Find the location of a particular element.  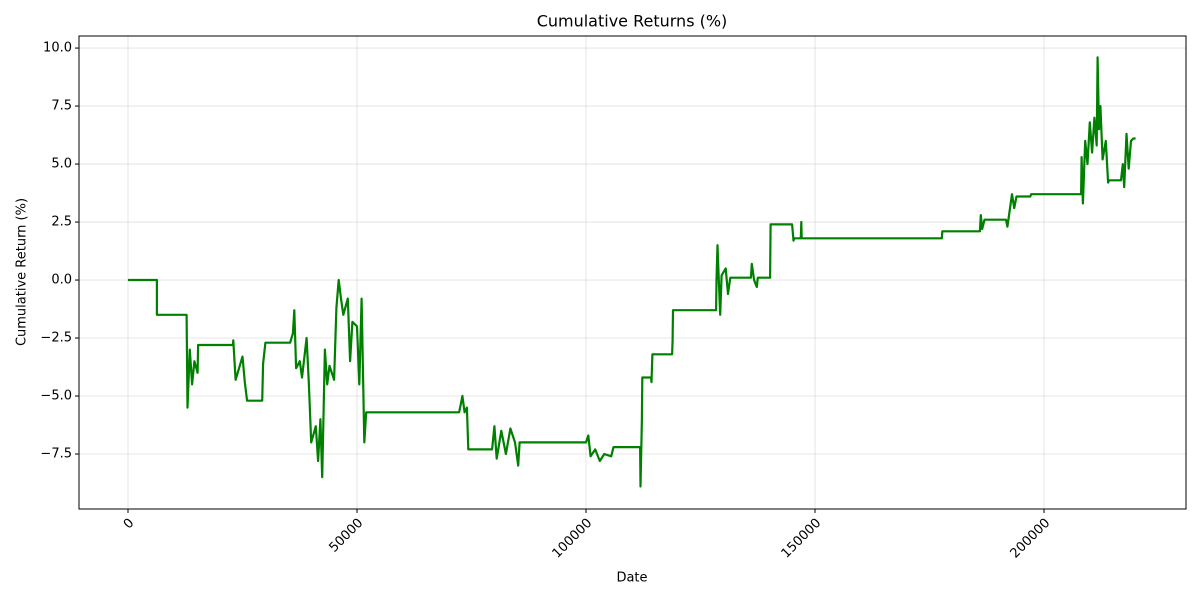

y-tick-label: −5.0 is located at coordinates (56, 396).